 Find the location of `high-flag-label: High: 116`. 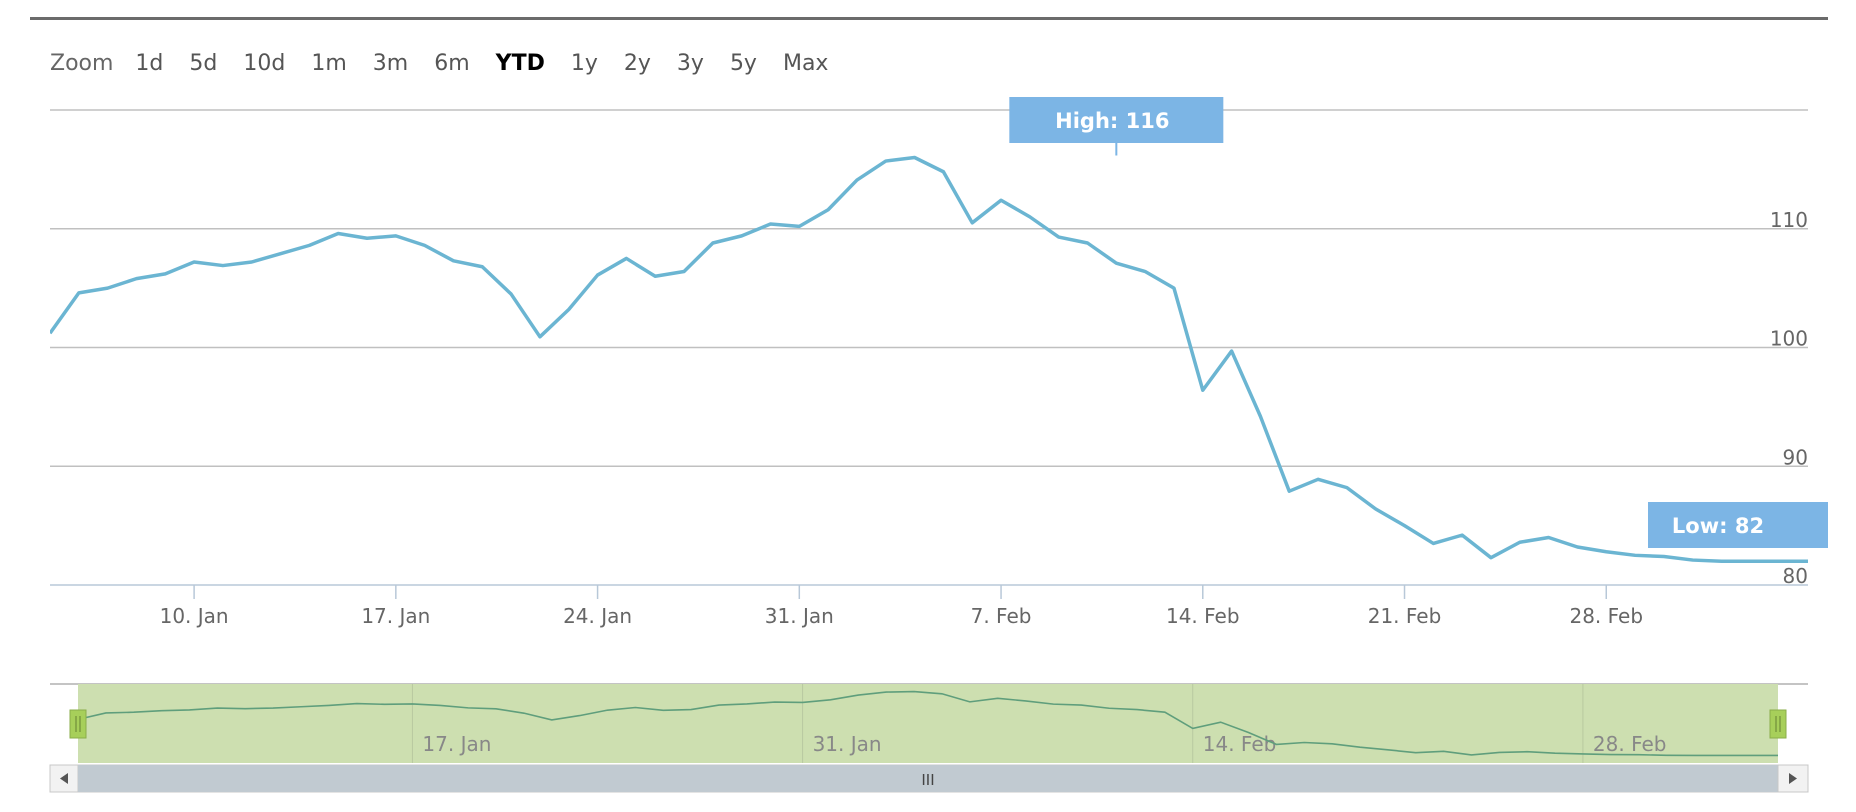

high-flag-label: High: 116 is located at coordinates (1112, 121).